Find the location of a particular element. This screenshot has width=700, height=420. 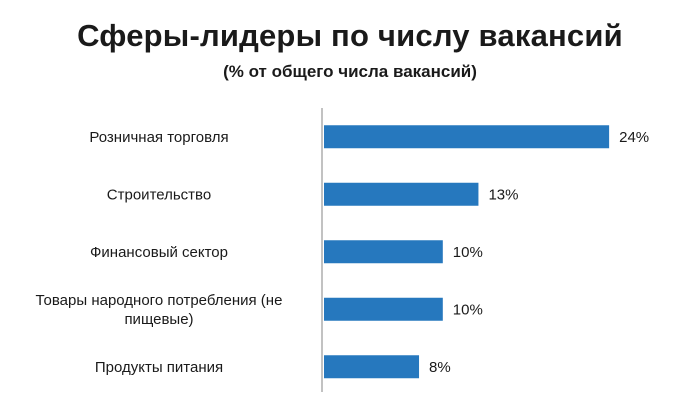

category-label-5: Продукты питания is located at coordinates (159, 367).